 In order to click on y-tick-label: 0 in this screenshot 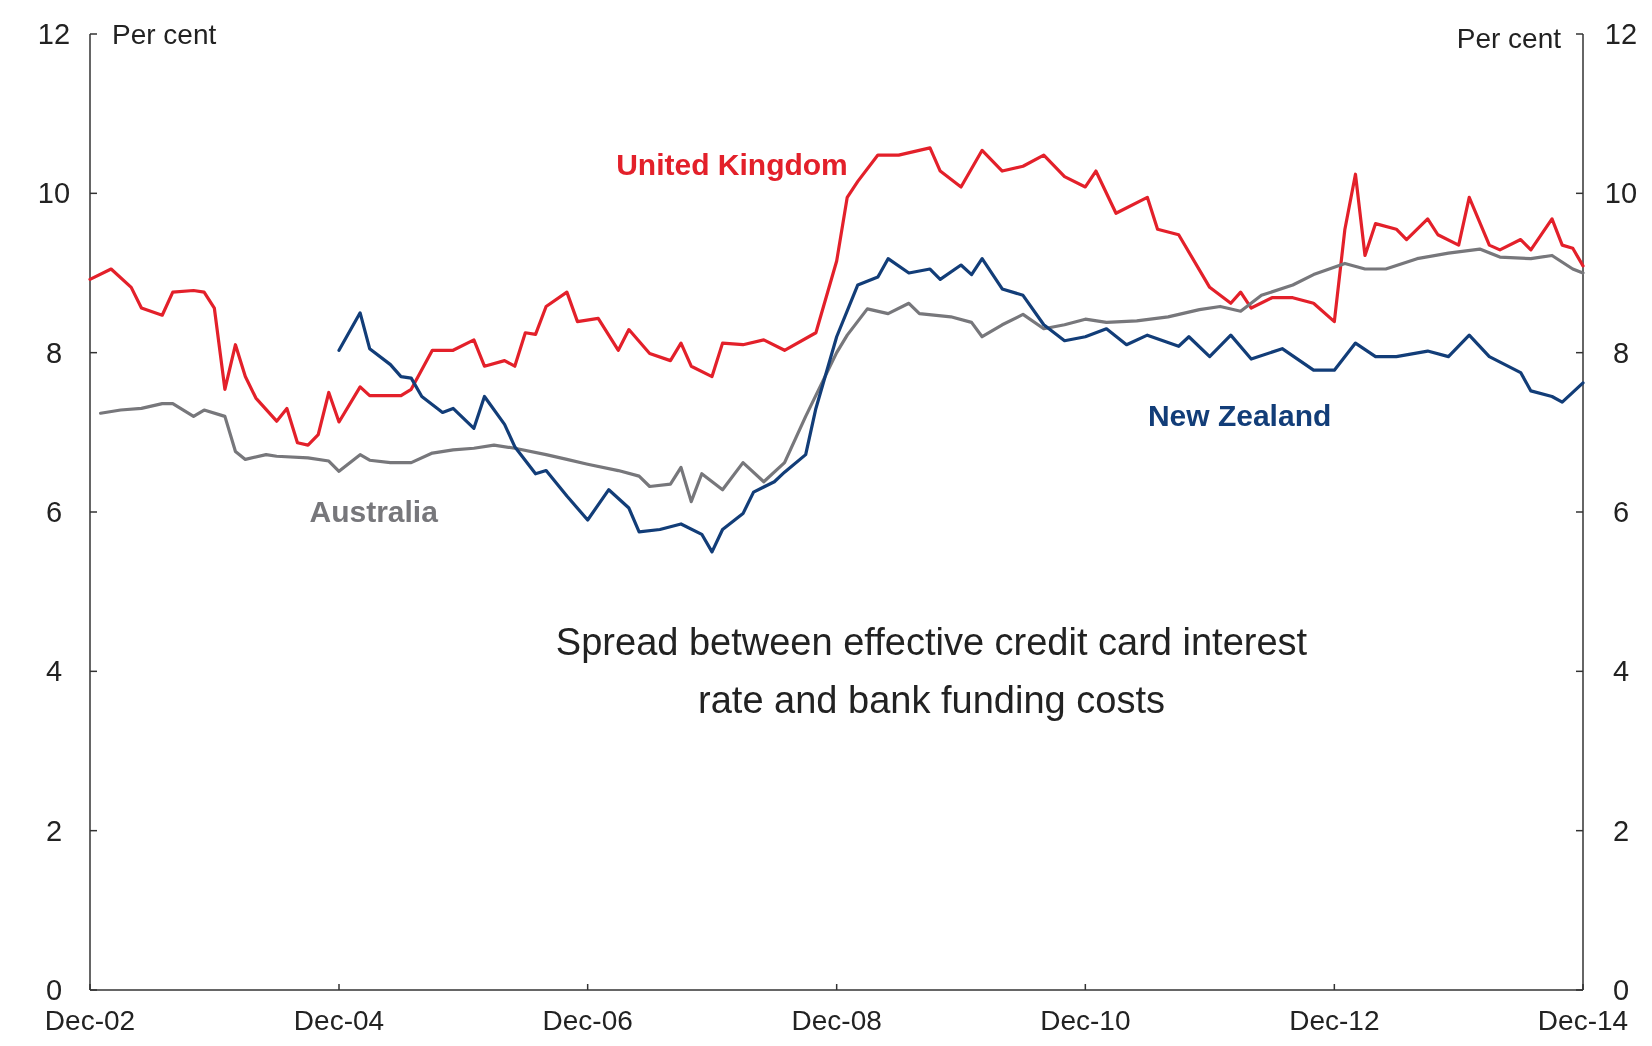, I will do `click(54, 990)`.